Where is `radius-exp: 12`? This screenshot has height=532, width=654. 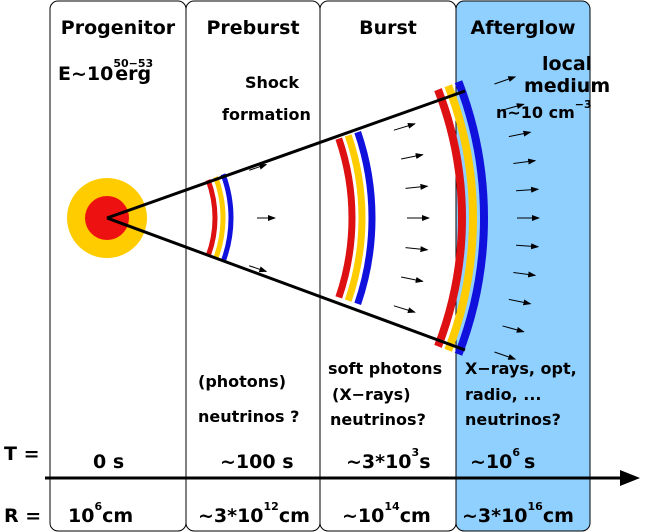
radius-exp: 12 is located at coordinates (271, 506).